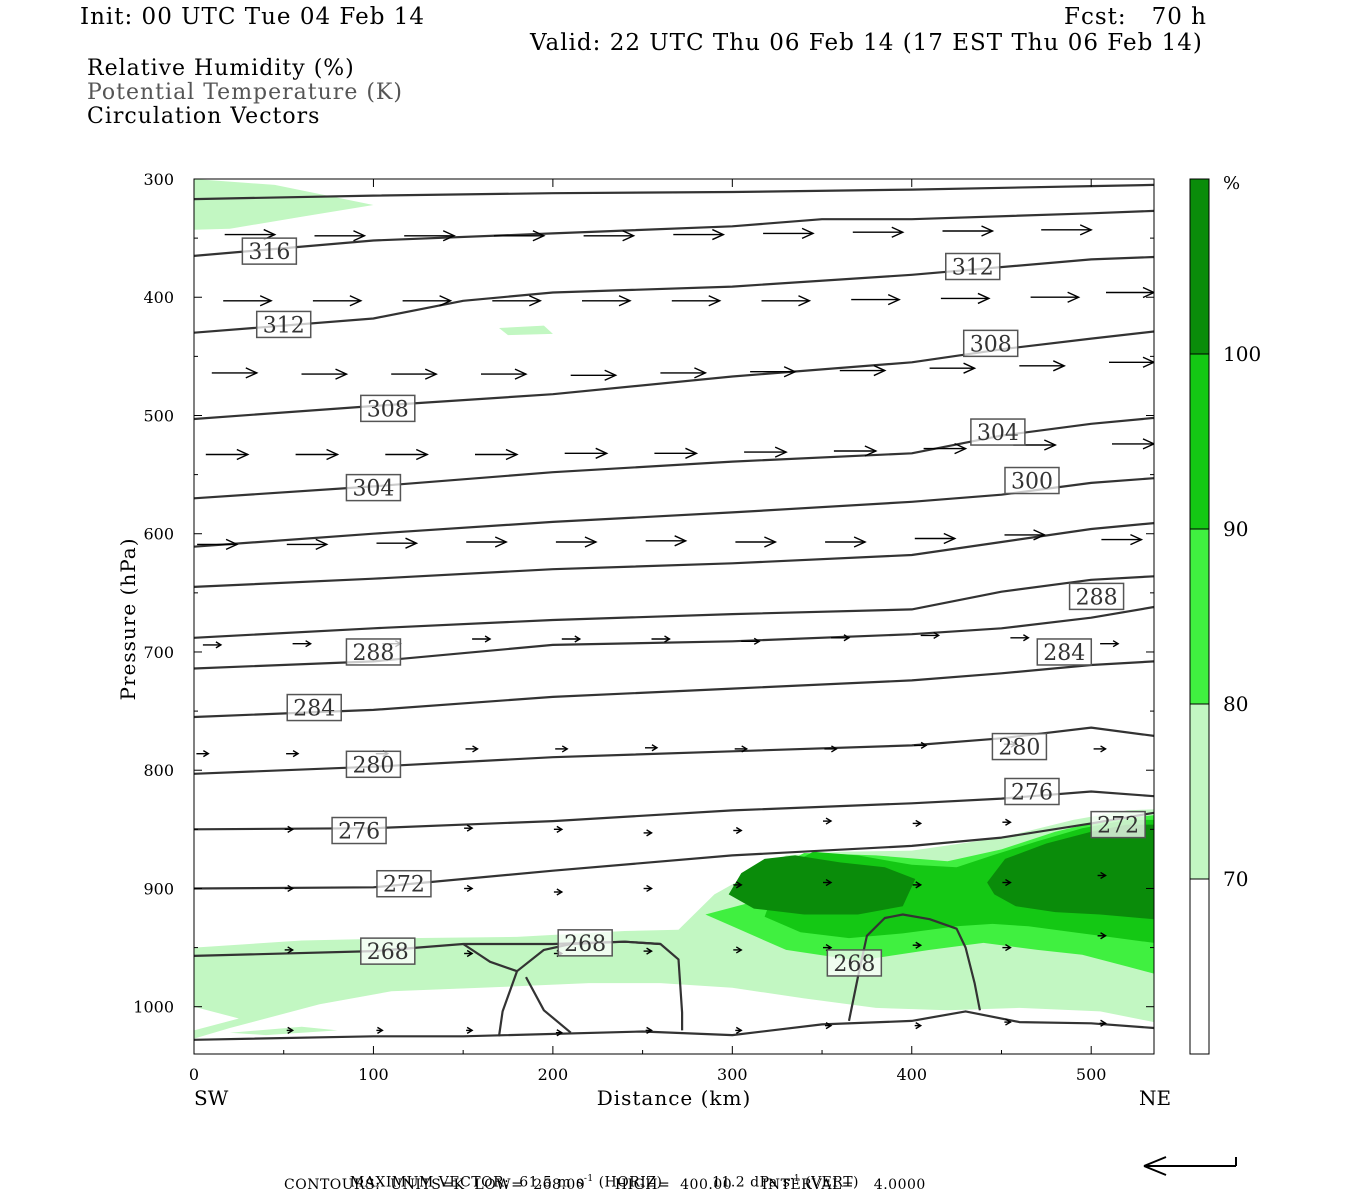 The height and width of the screenshot is (1200, 1350). I want to click on colorbar-label: 70, so click(1235, 879).